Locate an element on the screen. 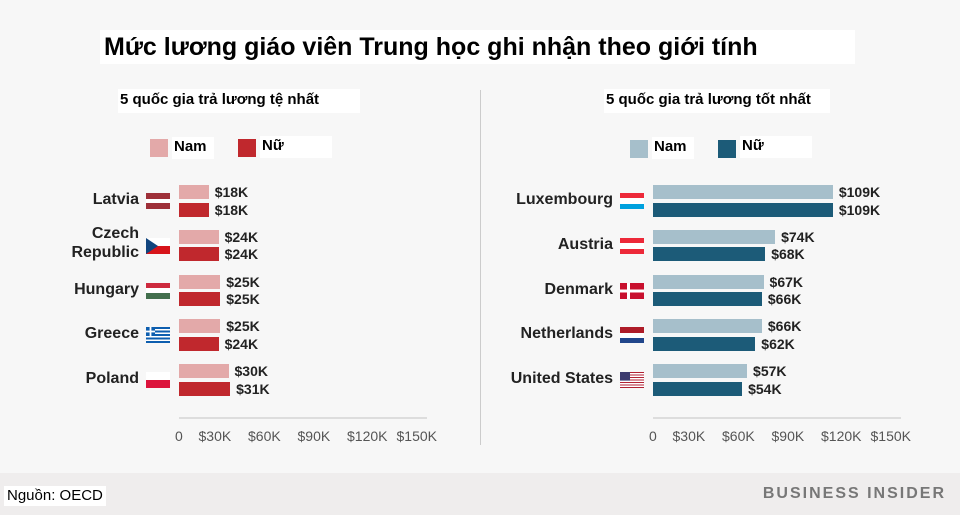 Image resolution: width=960 pixels, height=515 pixels. category-label: Poland is located at coordinates (112, 379).